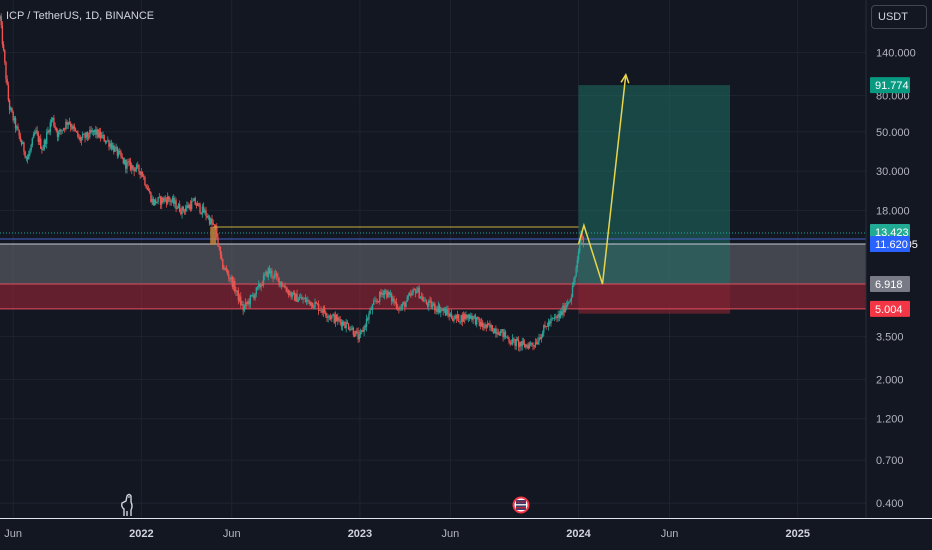 The height and width of the screenshot is (550, 932). Describe the element at coordinates (521, 505) in the screenshot. I see `us-flag-event-icon` at that location.